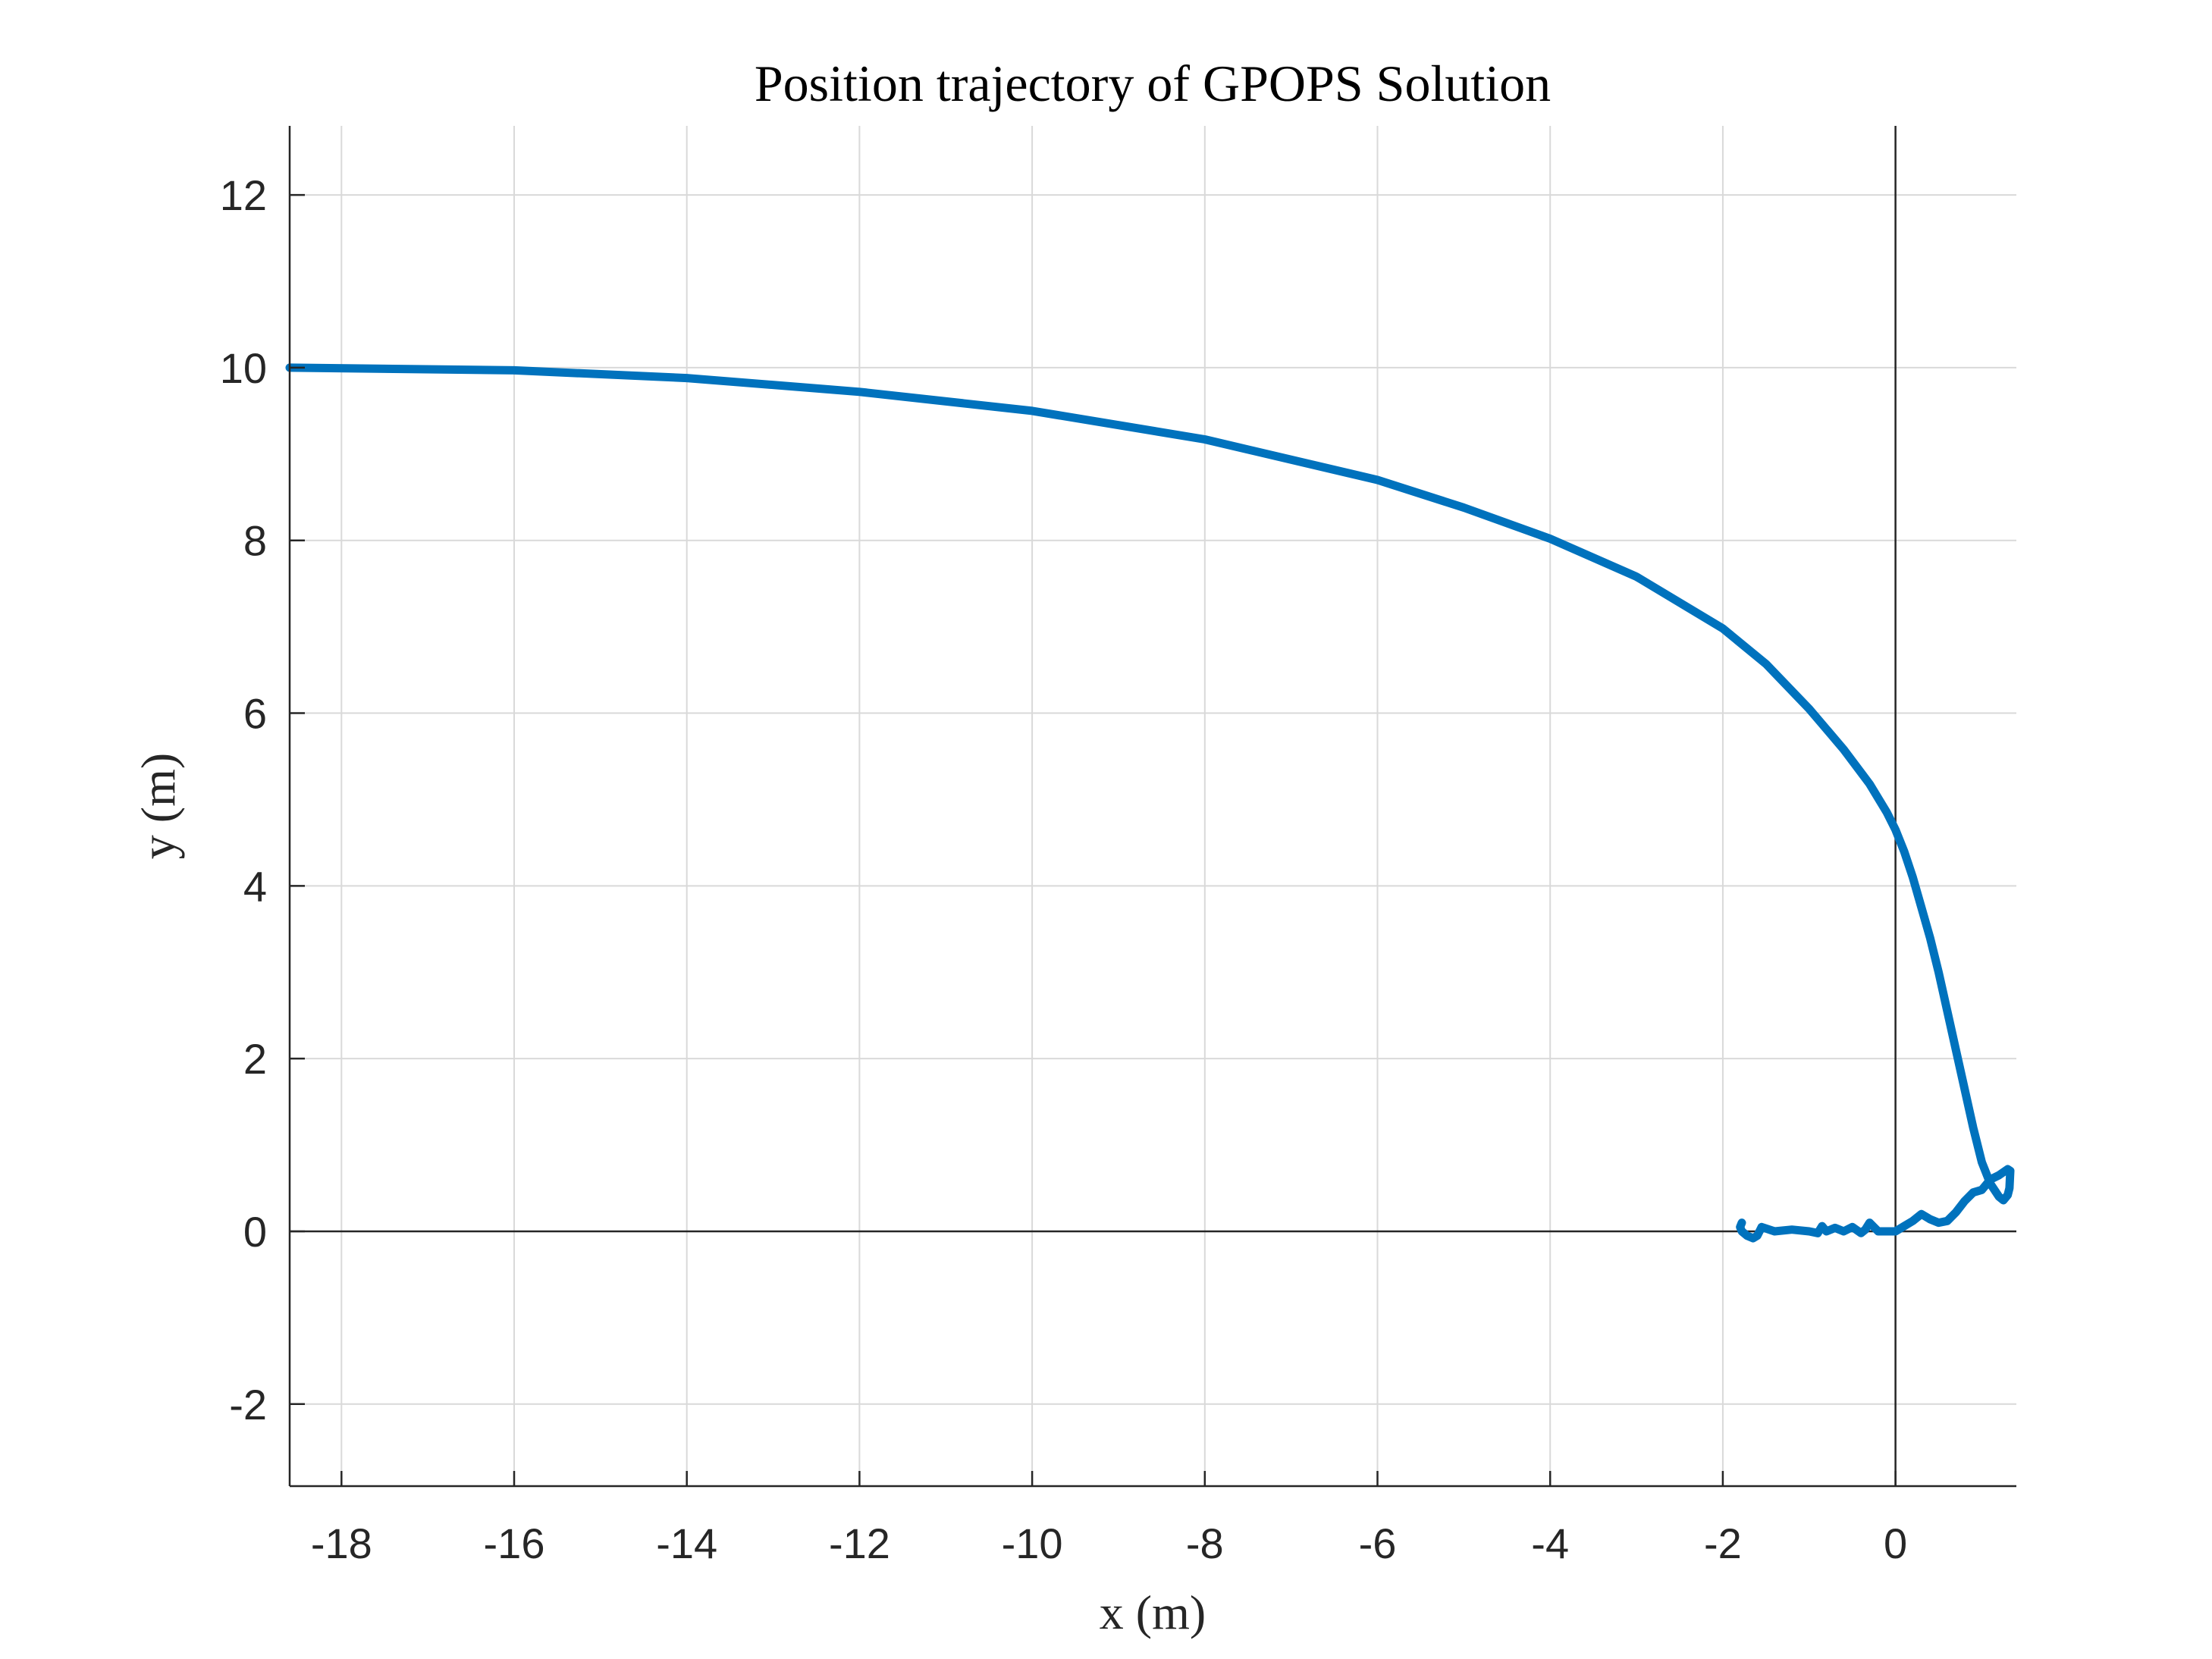 This screenshot has width=2212, height=1659. What do you see at coordinates (341, 1543) in the screenshot?
I see `x-tick-label: -18` at bounding box center [341, 1543].